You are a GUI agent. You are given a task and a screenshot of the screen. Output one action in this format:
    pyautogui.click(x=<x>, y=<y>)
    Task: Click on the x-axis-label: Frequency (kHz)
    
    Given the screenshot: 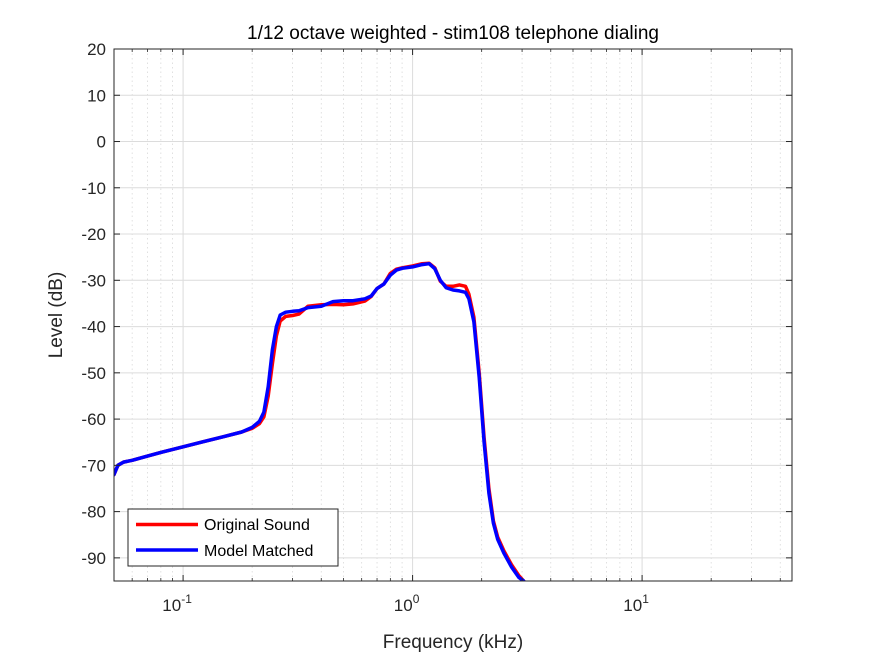 What is the action you would take?
    pyautogui.click(x=453, y=642)
    